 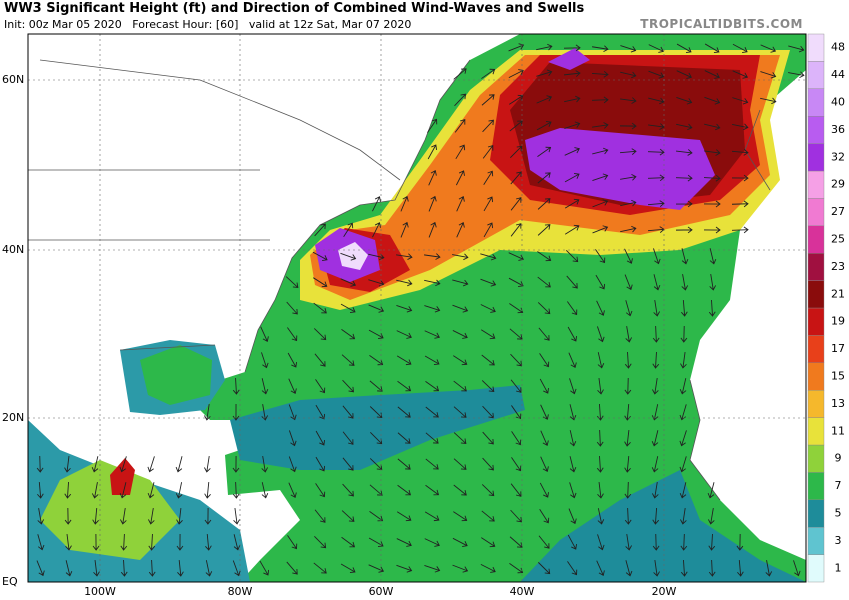 I want to click on pink-core, so click(x=353, y=256).